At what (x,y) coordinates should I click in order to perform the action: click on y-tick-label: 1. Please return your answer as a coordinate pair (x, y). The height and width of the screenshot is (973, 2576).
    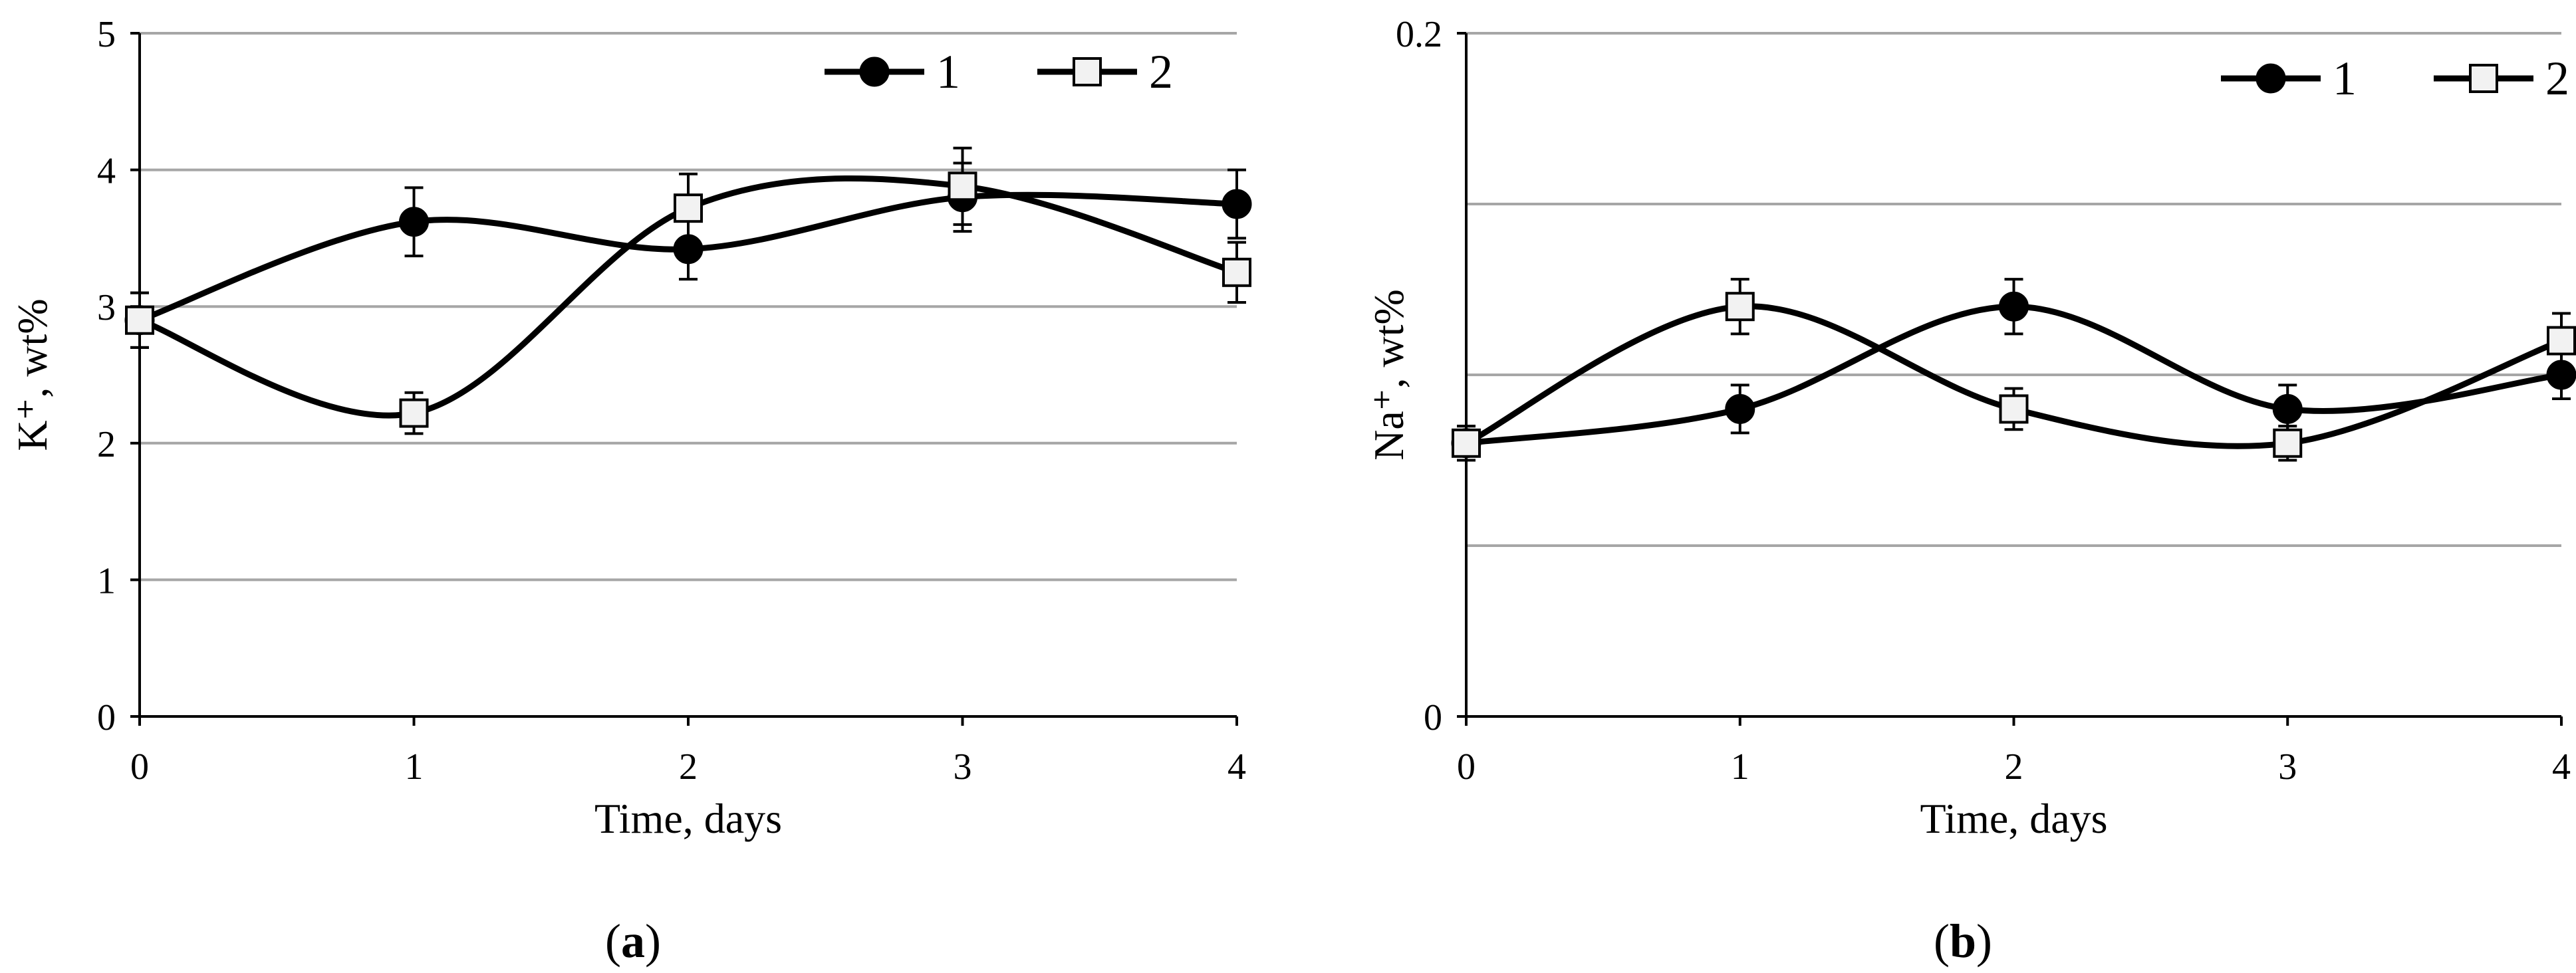
    Looking at the image, I should click on (106, 580).